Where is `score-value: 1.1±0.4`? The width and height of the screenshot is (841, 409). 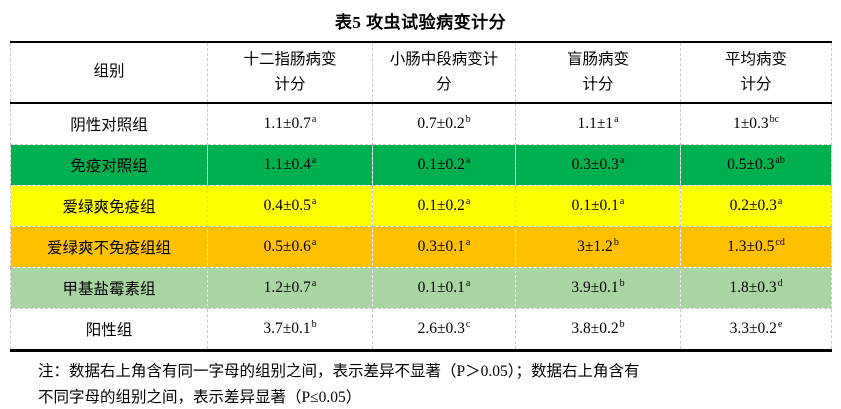 score-value: 1.1±0.4 is located at coordinates (287, 164).